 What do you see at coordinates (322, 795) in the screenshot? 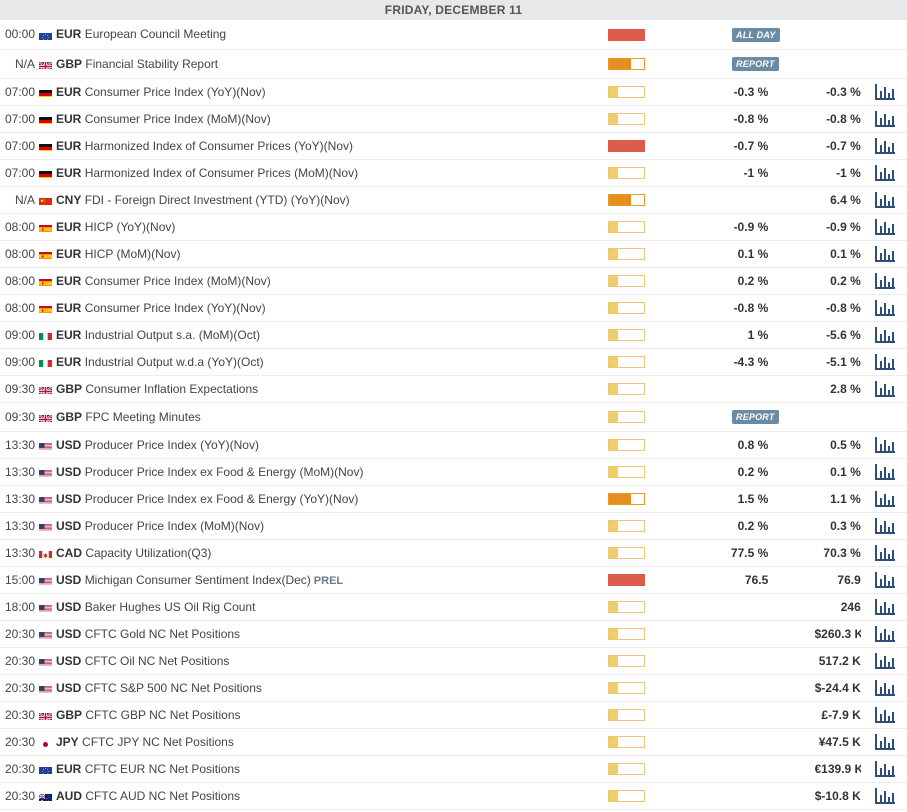
I see `event-cell: AUD CFTC AUD NC Net Positions` at bounding box center [322, 795].